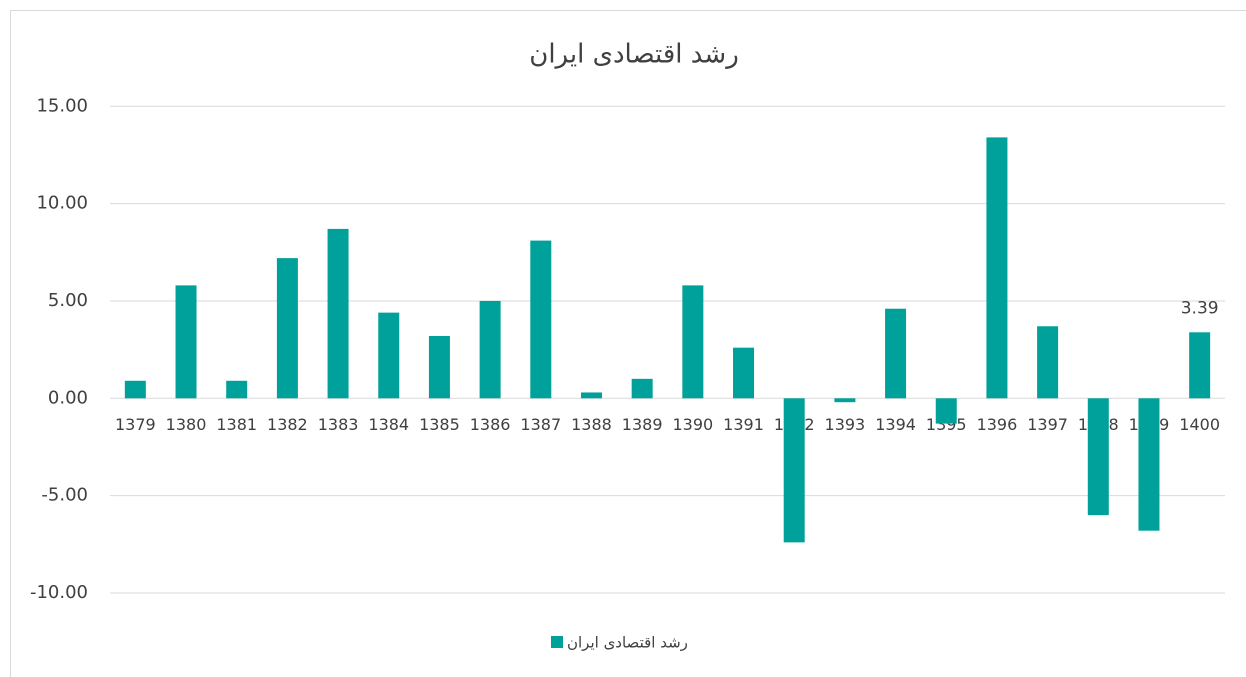 The image size is (1246, 677). What do you see at coordinates (62, 203) in the screenshot?
I see `y-tick-label: 10.00` at bounding box center [62, 203].